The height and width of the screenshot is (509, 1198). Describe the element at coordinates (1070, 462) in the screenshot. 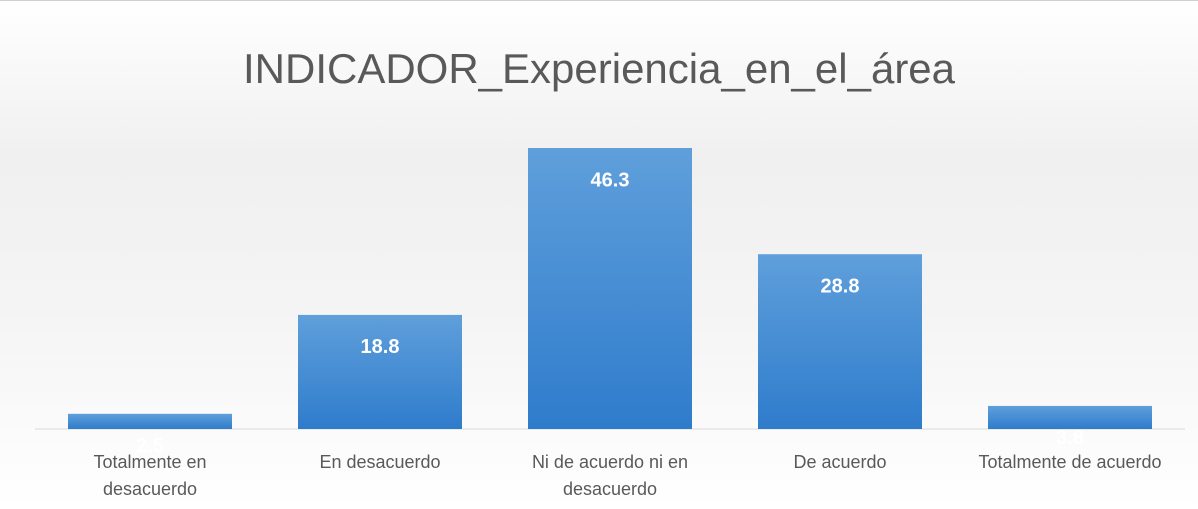

I see `x-tick-label: Totalmente de acuerdo` at that location.